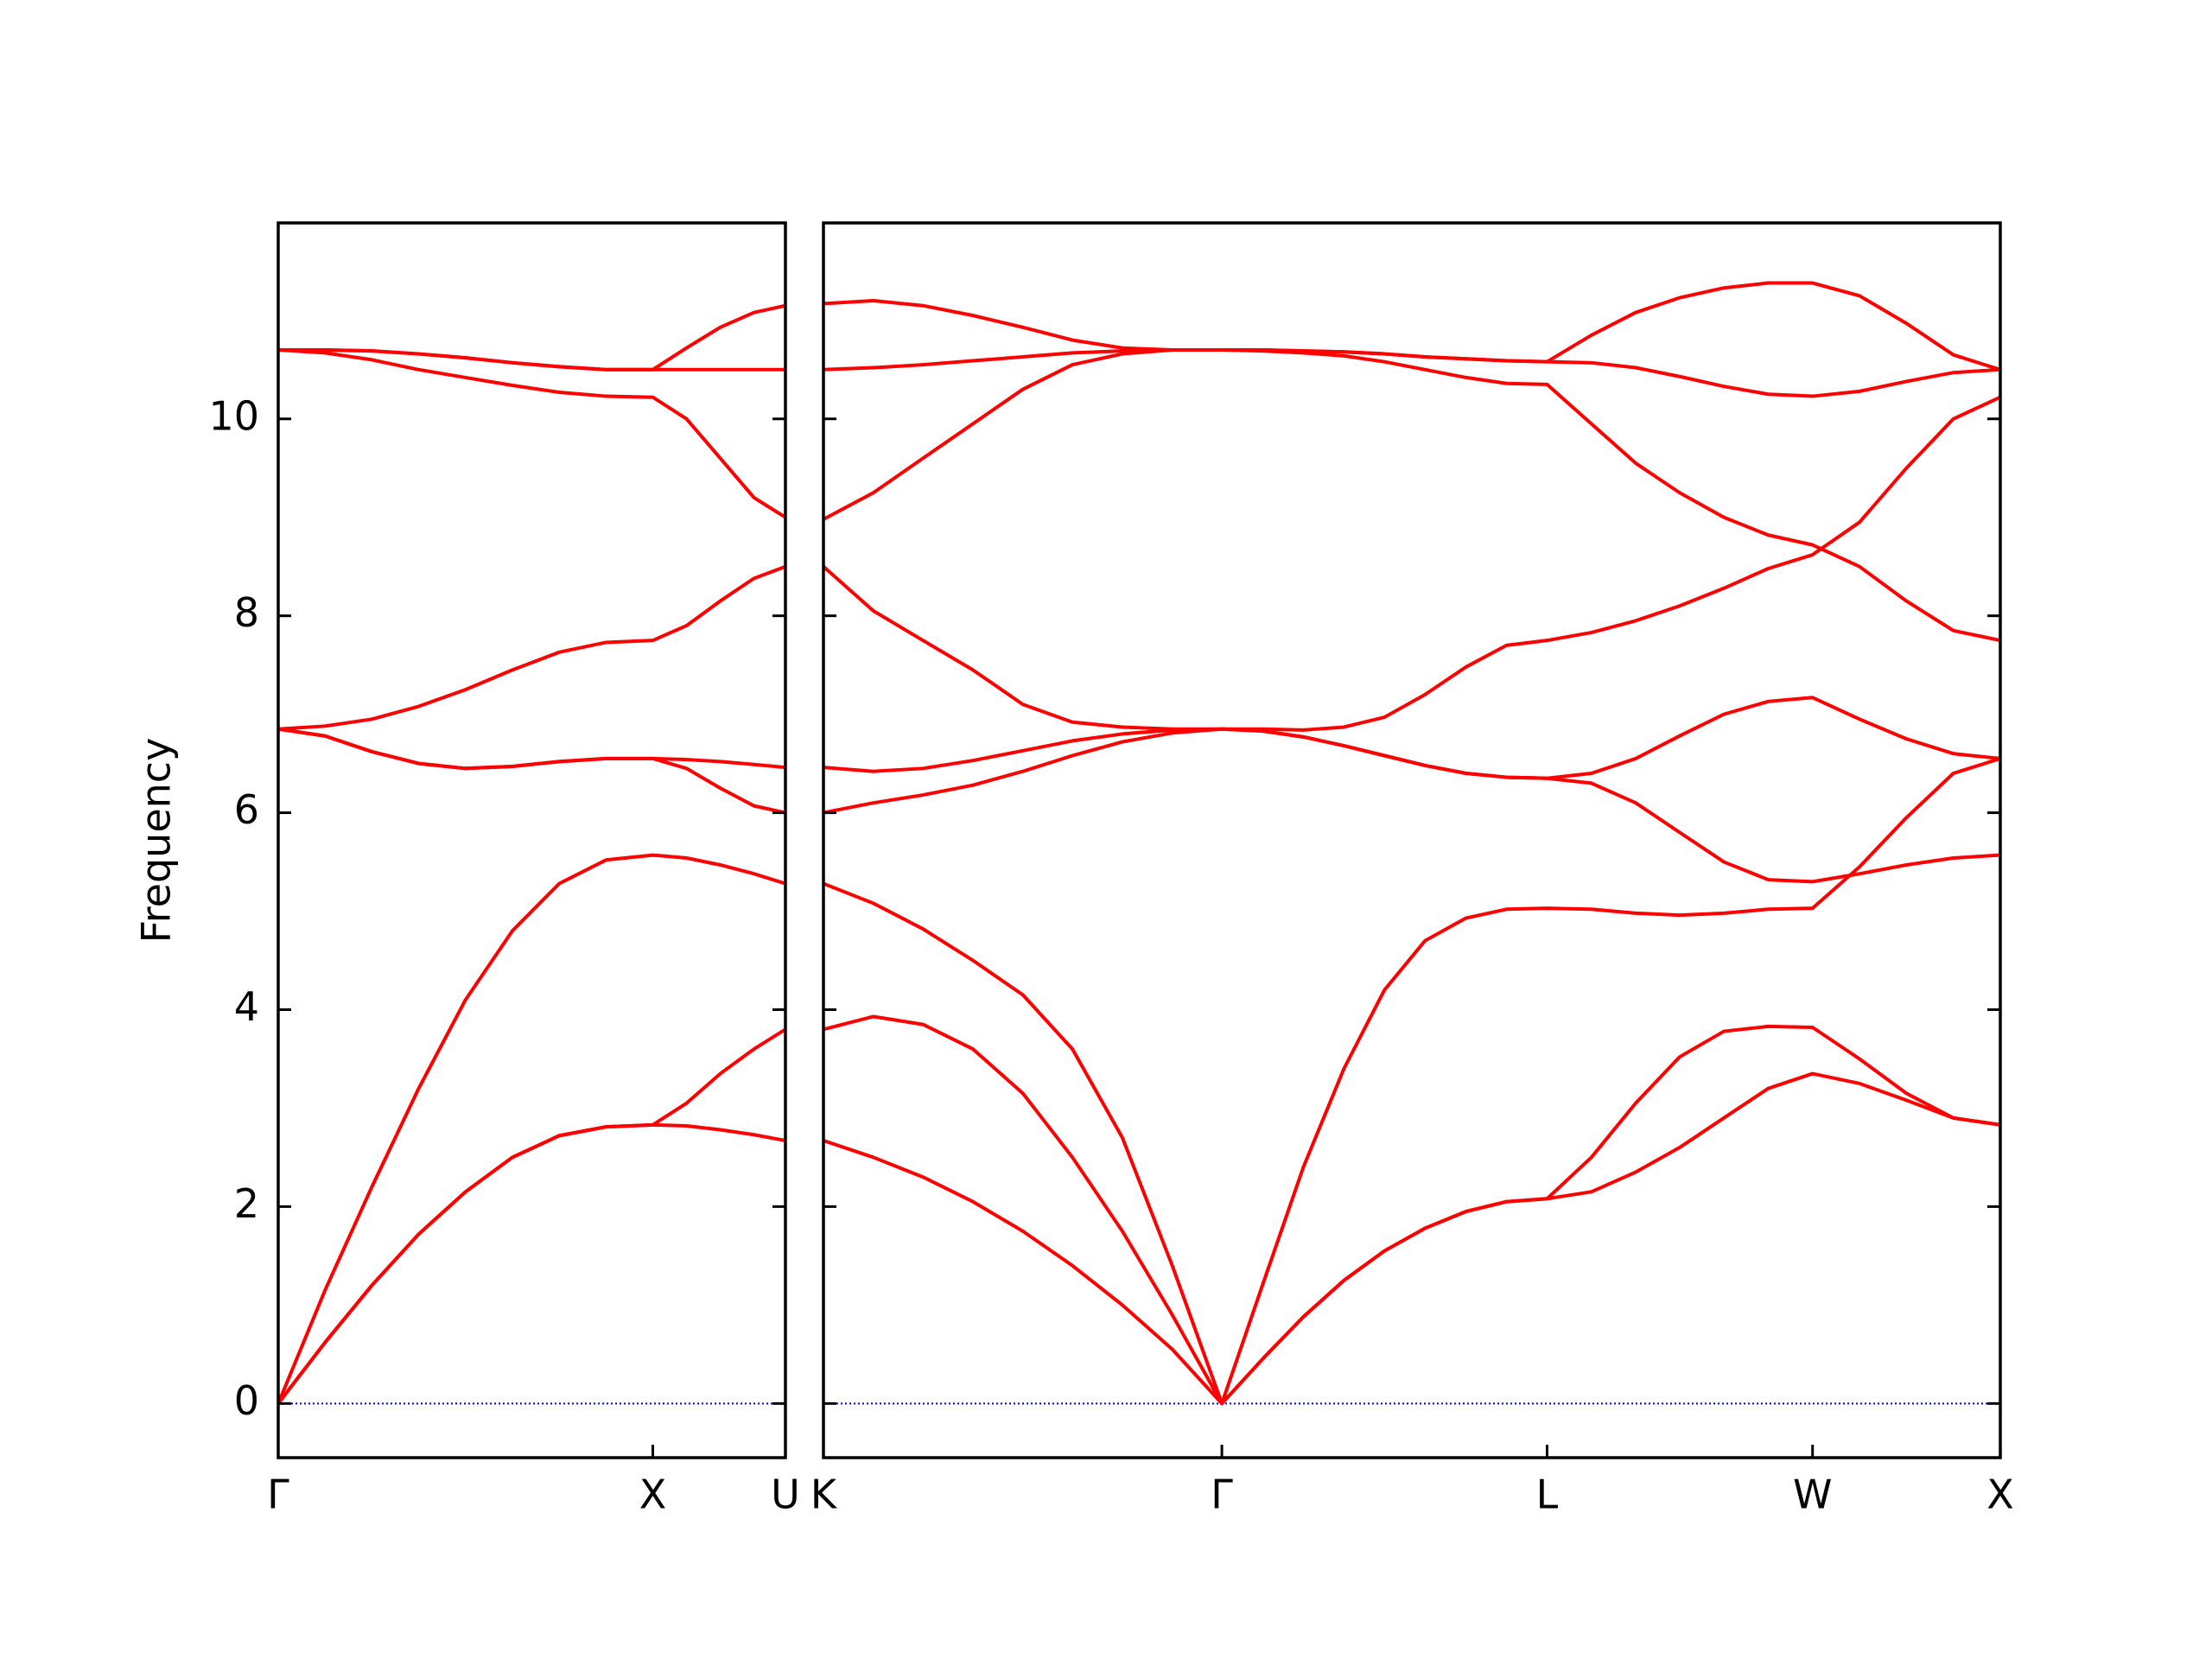 The image size is (2212, 1659). Describe the element at coordinates (233, 415) in the screenshot. I see `y-tick-label: 10` at that location.